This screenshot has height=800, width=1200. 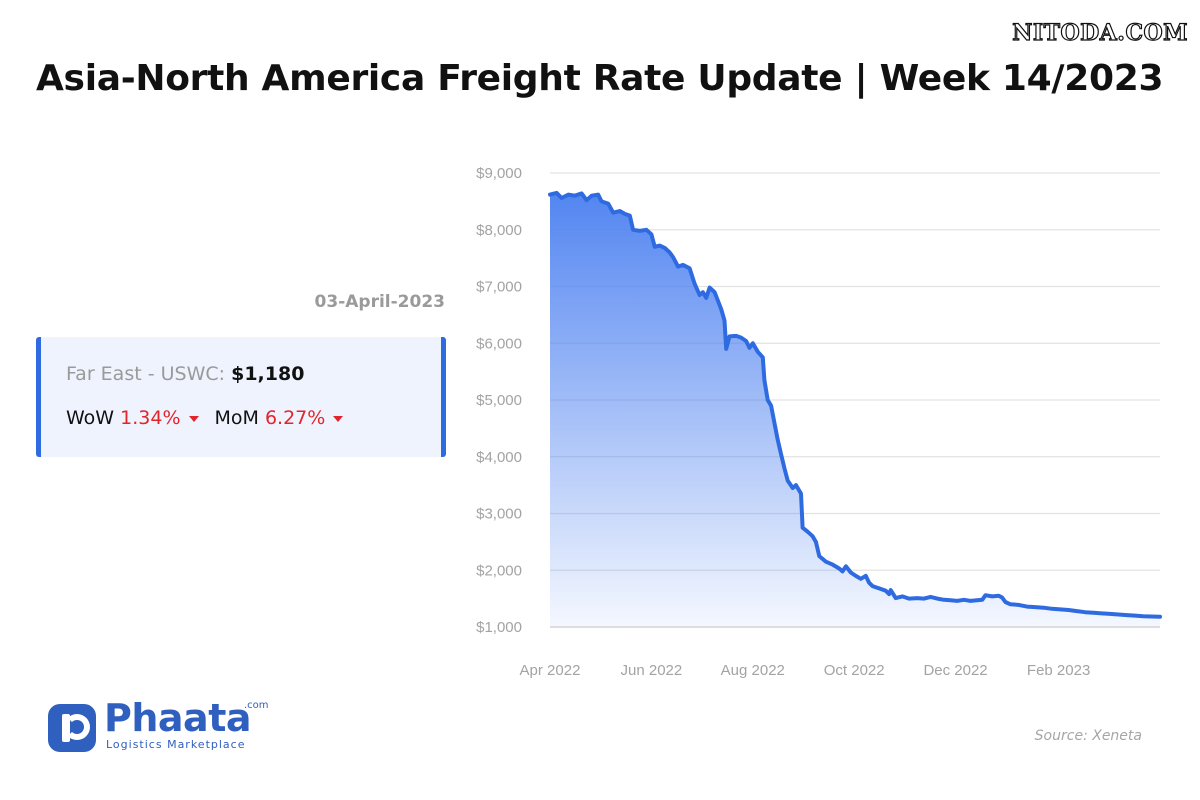 What do you see at coordinates (955, 670) in the screenshot?
I see `x-tick-label: Dec 2022` at bounding box center [955, 670].